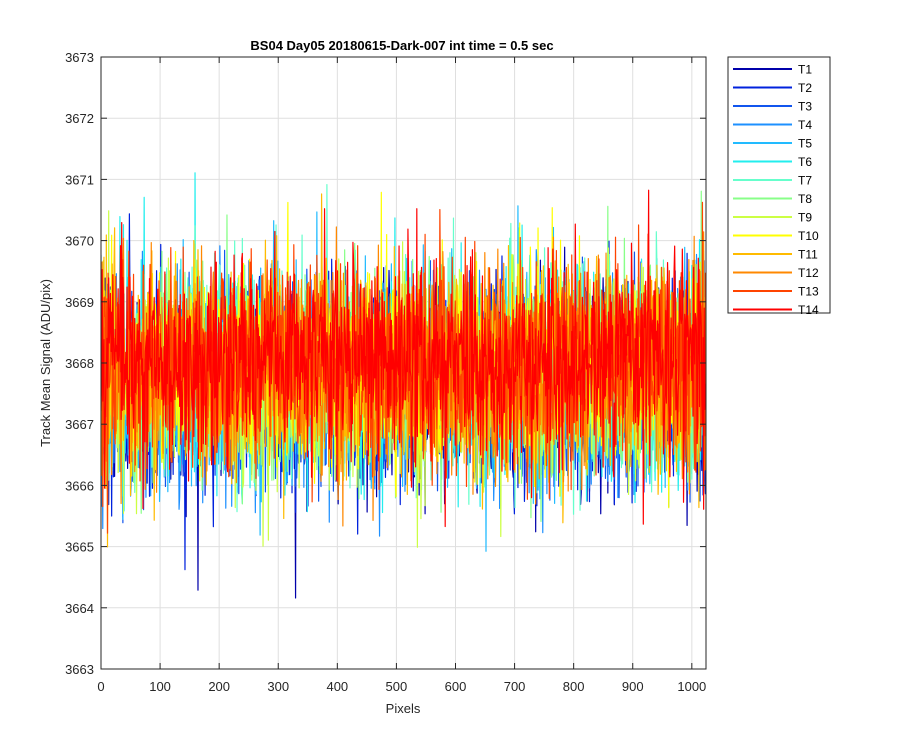  I want to click on legend-label-t3: T3, so click(805, 107).